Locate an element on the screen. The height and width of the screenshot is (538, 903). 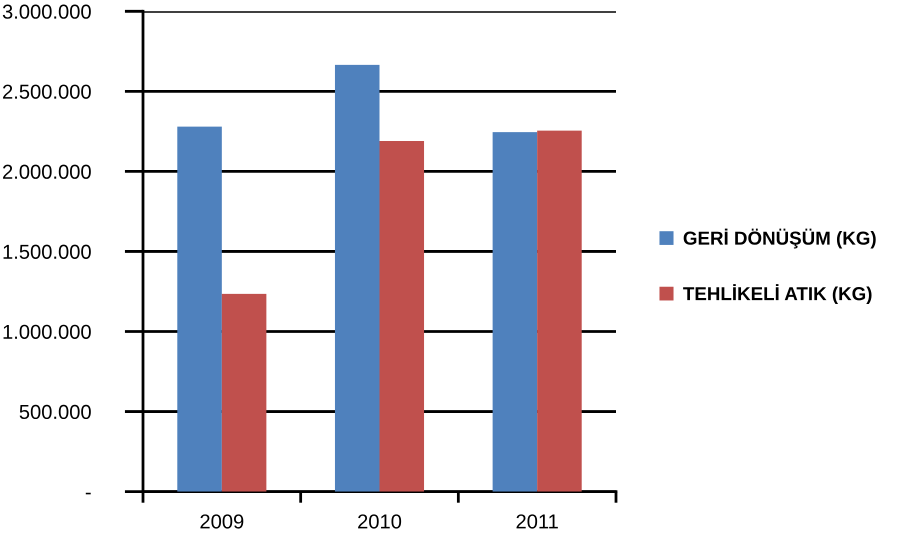
y-tick-label: - is located at coordinates (88, 493).